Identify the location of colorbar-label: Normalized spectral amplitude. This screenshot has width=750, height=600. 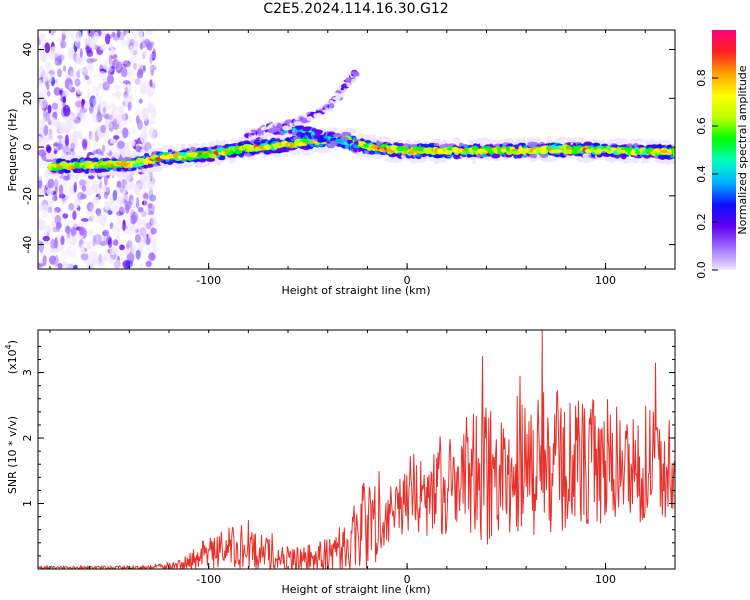
(742, 149).